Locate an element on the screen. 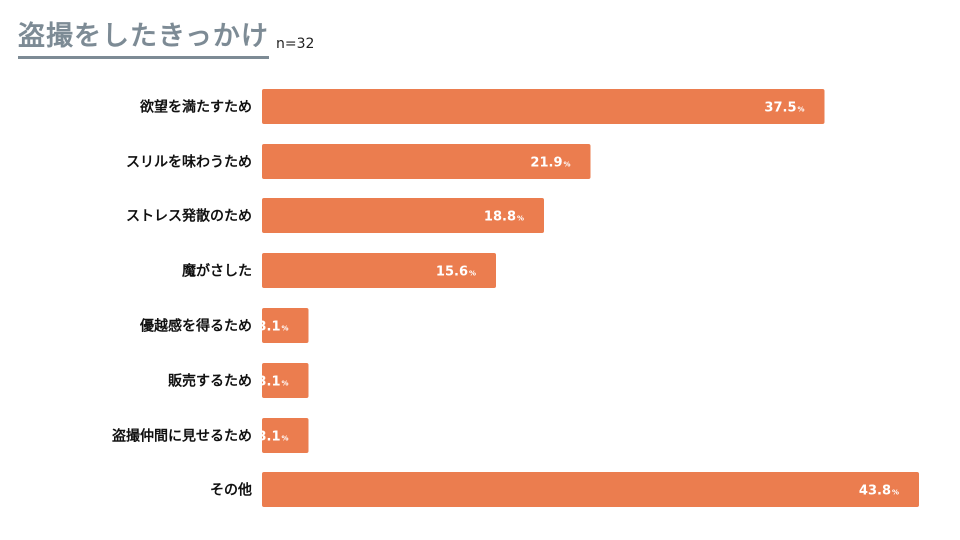 The width and height of the screenshot is (960, 540). value-label-7: 43.8 is located at coordinates (875, 491).